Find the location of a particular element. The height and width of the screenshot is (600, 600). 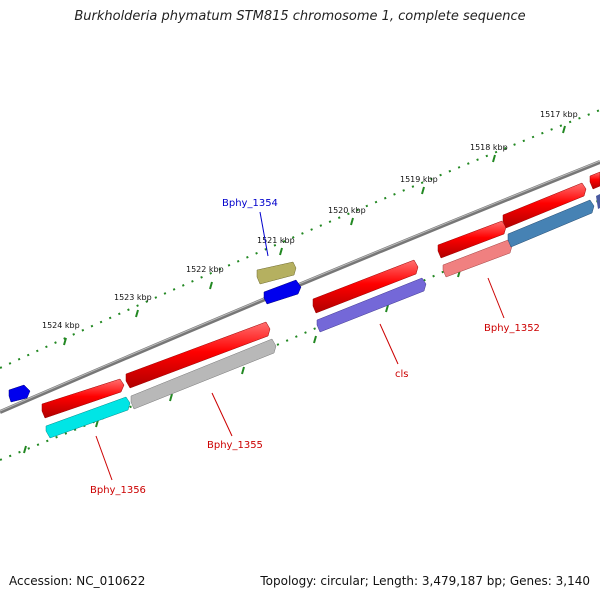

tick-label-1521: 1521 kbp is located at coordinates (276, 240).